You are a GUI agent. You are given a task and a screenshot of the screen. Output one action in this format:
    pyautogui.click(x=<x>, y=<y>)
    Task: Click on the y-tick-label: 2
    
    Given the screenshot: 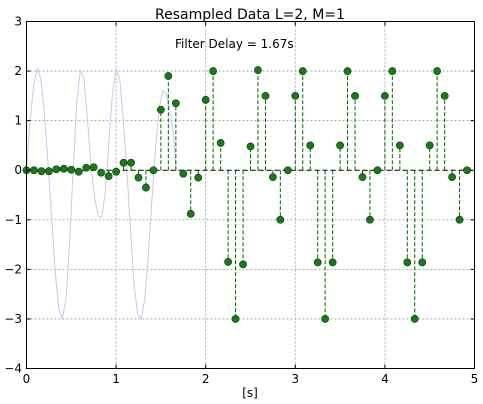 What is the action you would take?
    pyautogui.click(x=18, y=71)
    